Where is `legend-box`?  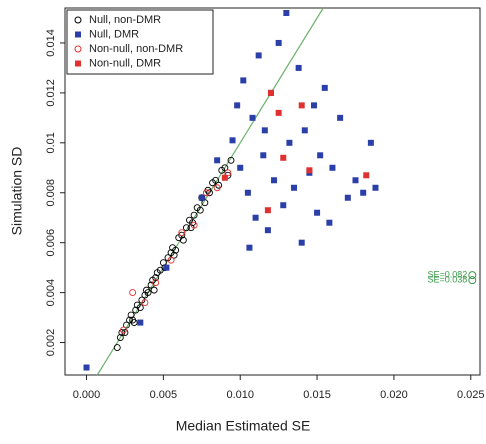
legend-box is located at coordinates (140, 42).